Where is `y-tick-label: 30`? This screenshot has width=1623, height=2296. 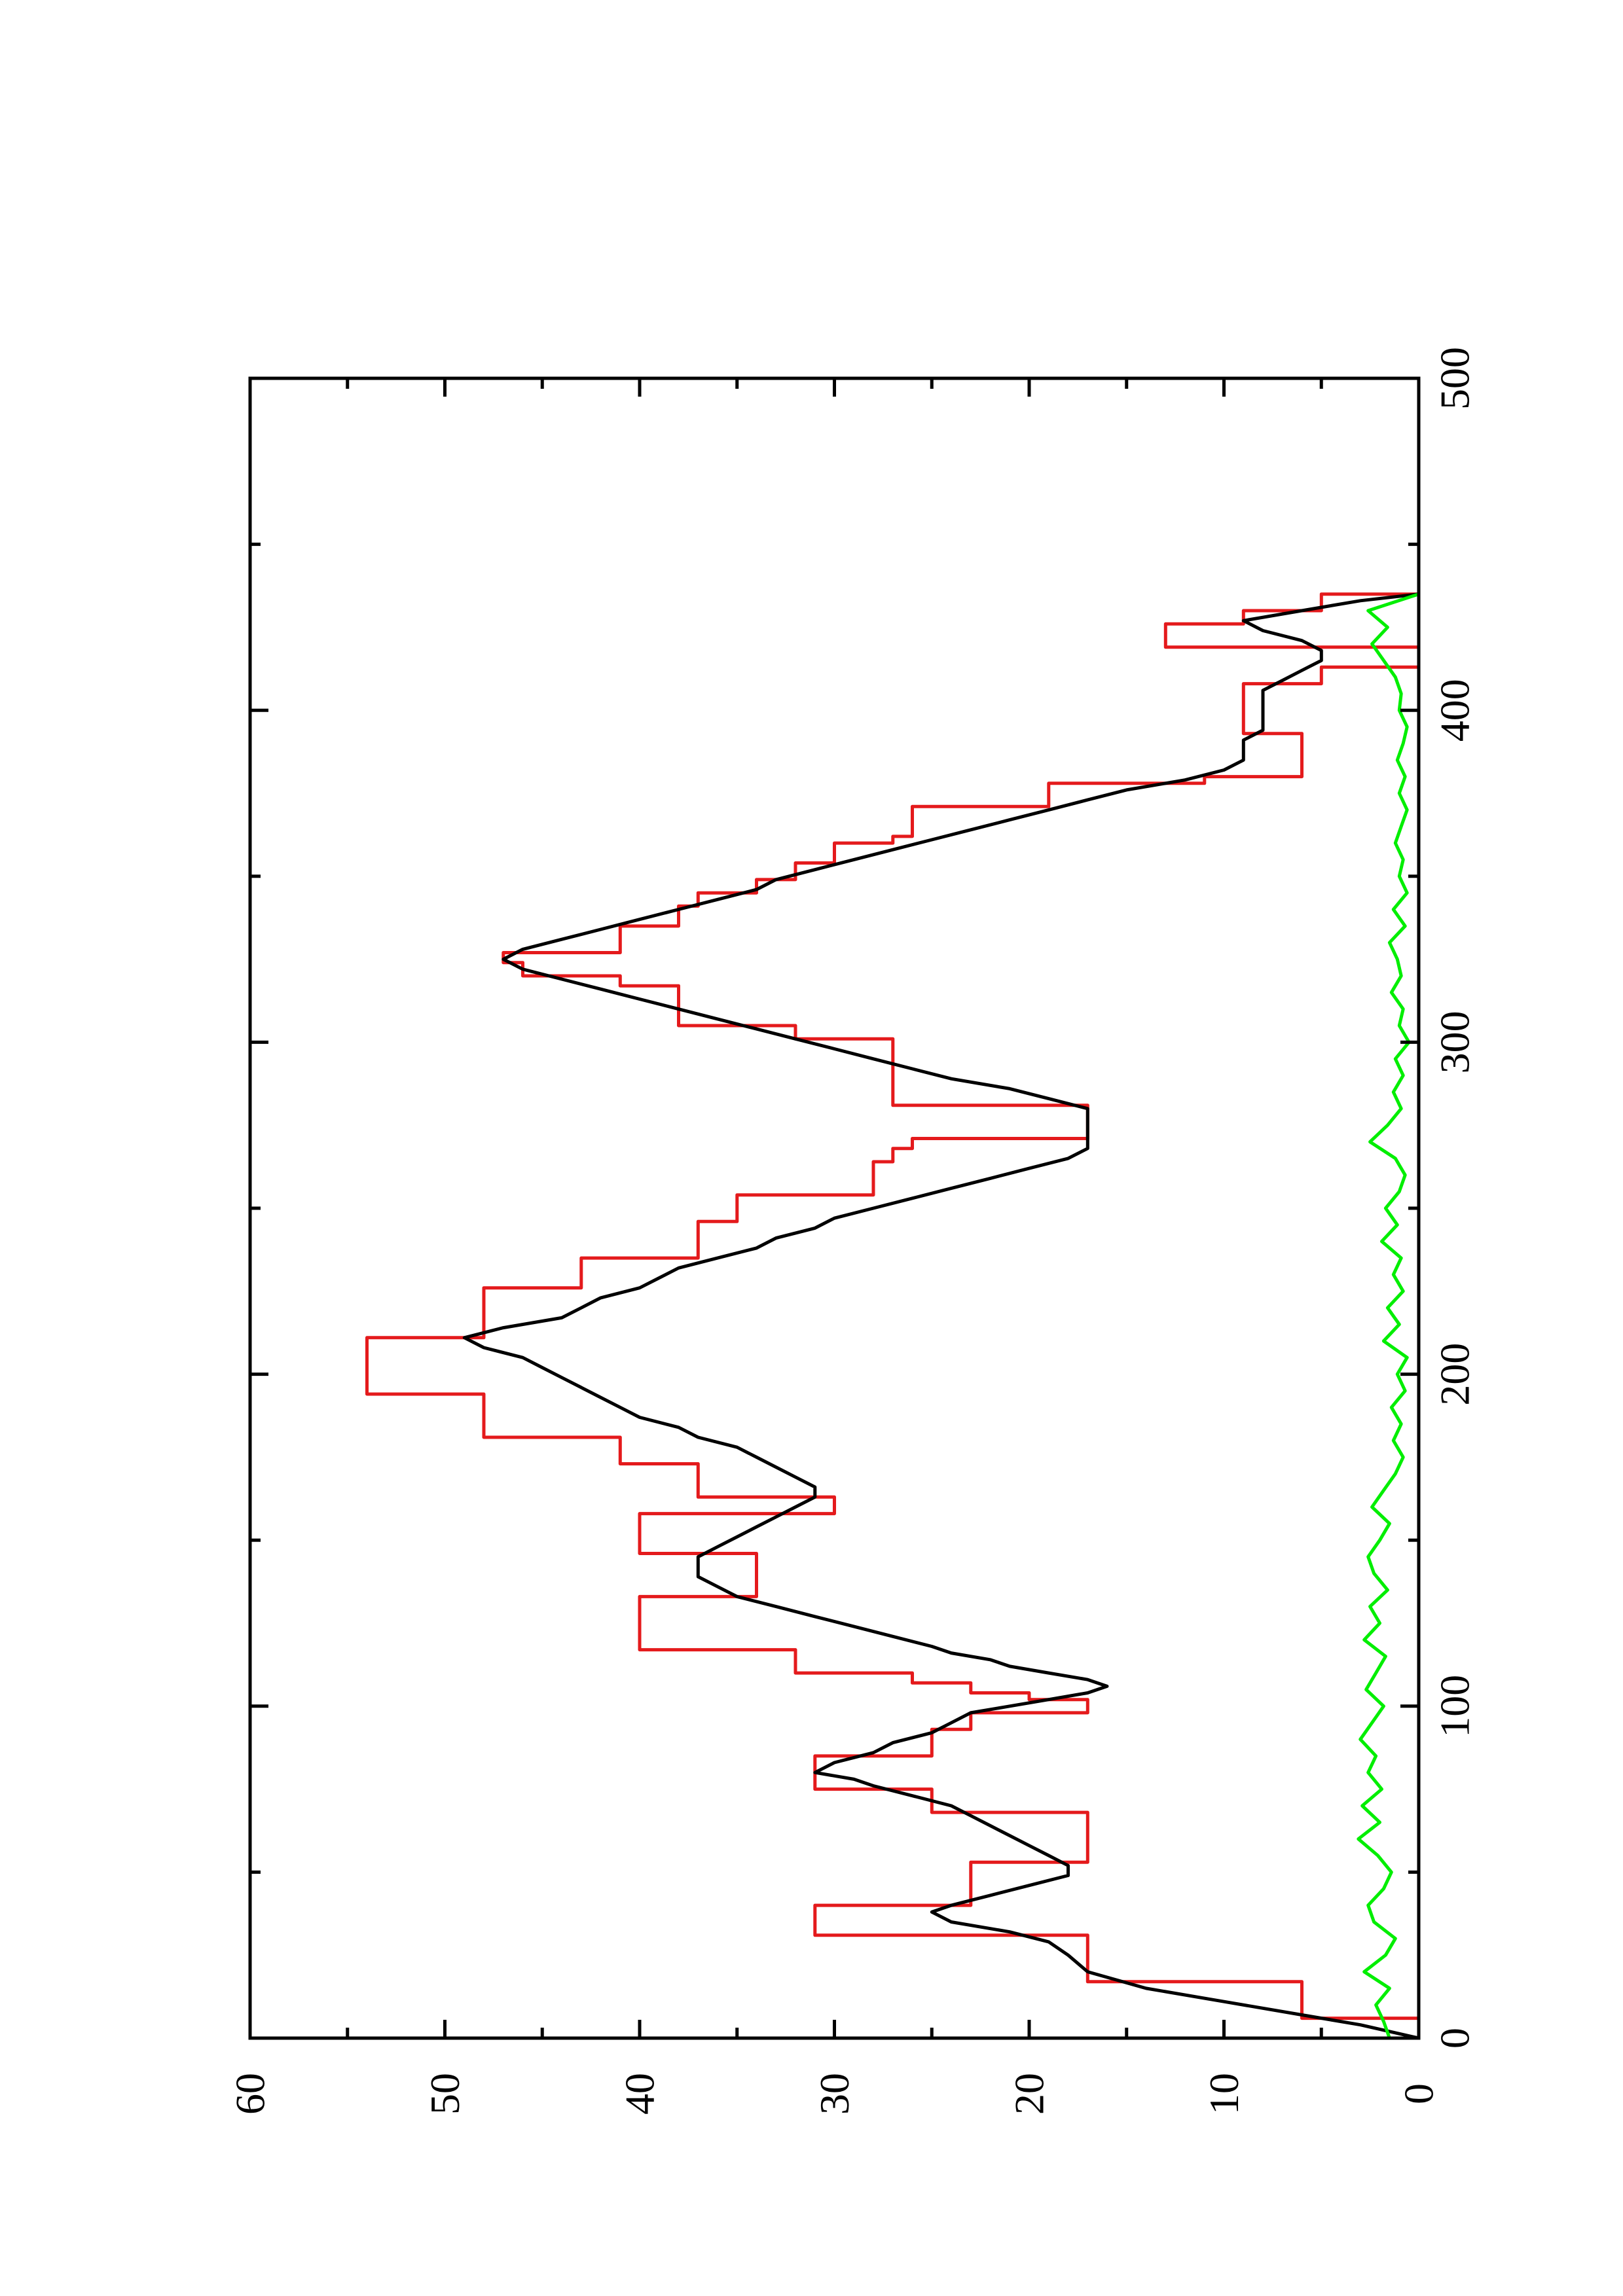 y-tick-label: 30 is located at coordinates (834, 2094).